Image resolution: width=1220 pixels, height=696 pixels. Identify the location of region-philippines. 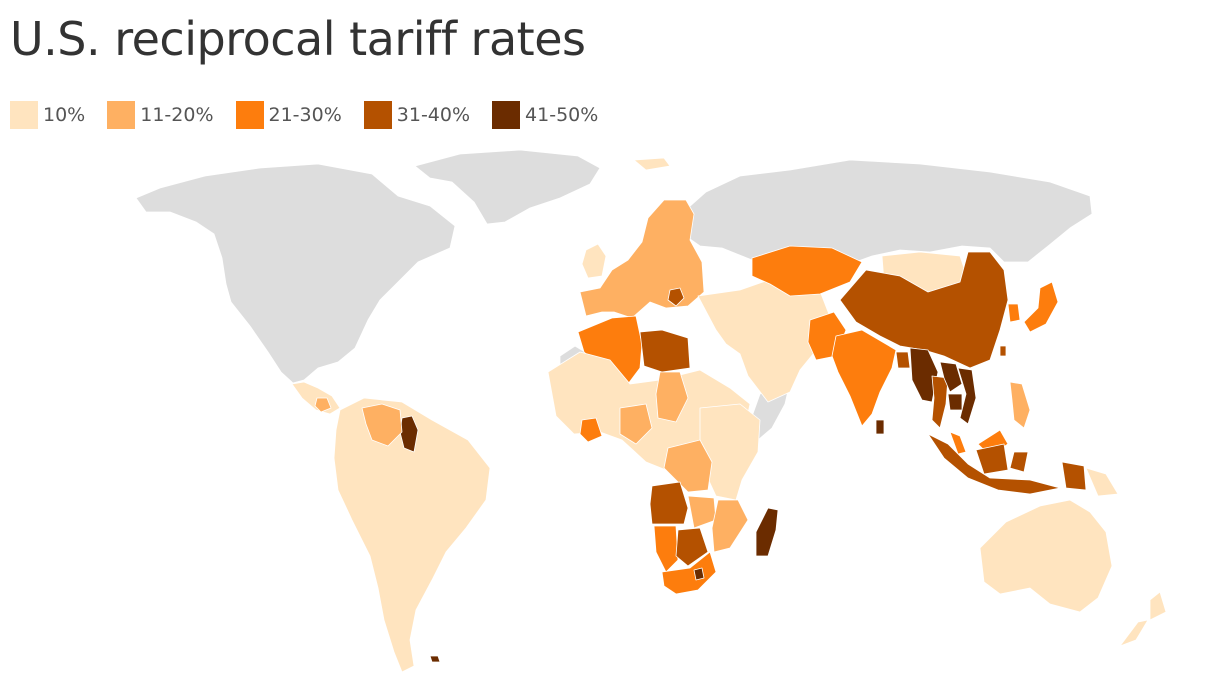
(1020, 405).